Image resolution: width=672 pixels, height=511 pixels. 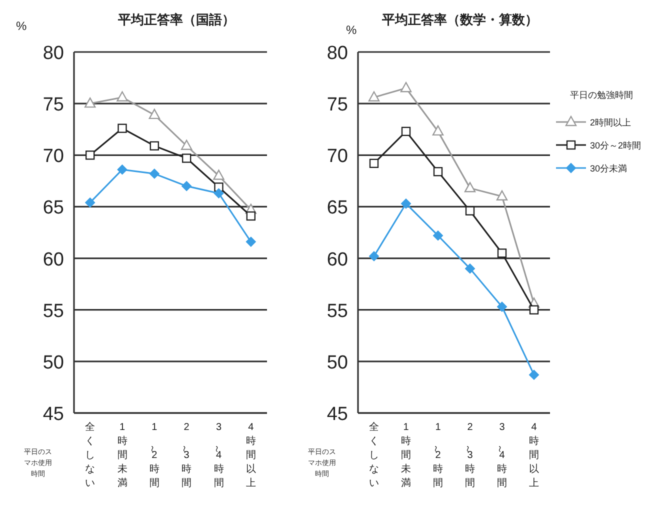 What do you see at coordinates (611, 123) in the screenshot?
I see `legend-label: 2時間以上` at bounding box center [611, 123].